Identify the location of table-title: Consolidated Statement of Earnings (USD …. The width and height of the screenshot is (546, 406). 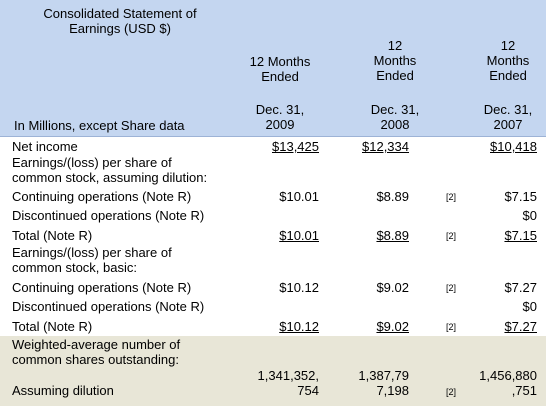
(120, 21).